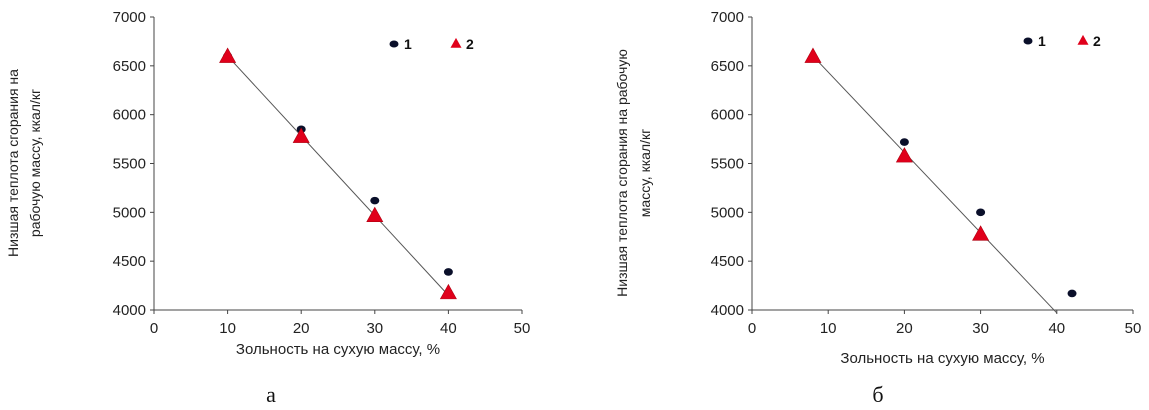  Describe the element at coordinates (13, 163) in the screenshot. I see `y-axis-label-line: Низшая теплота сгорания на` at that location.